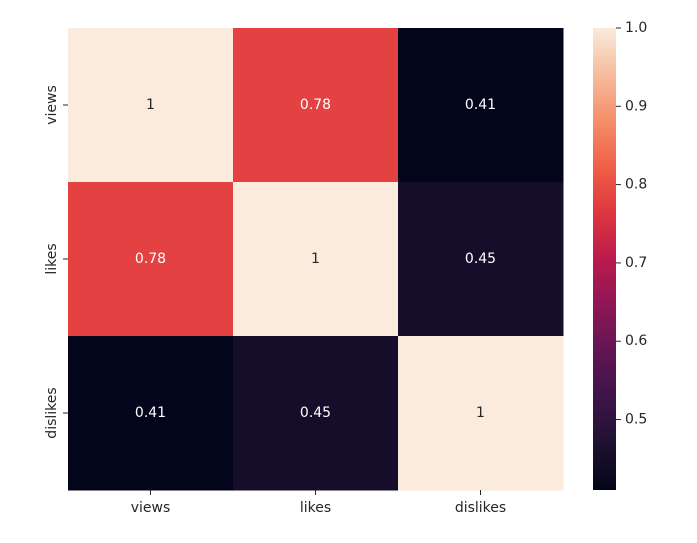 The image size is (697, 543). What do you see at coordinates (636, 263) in the screenshot?
I see `colorbar-tick-label: 0.7` at bounding box center [636, 263].